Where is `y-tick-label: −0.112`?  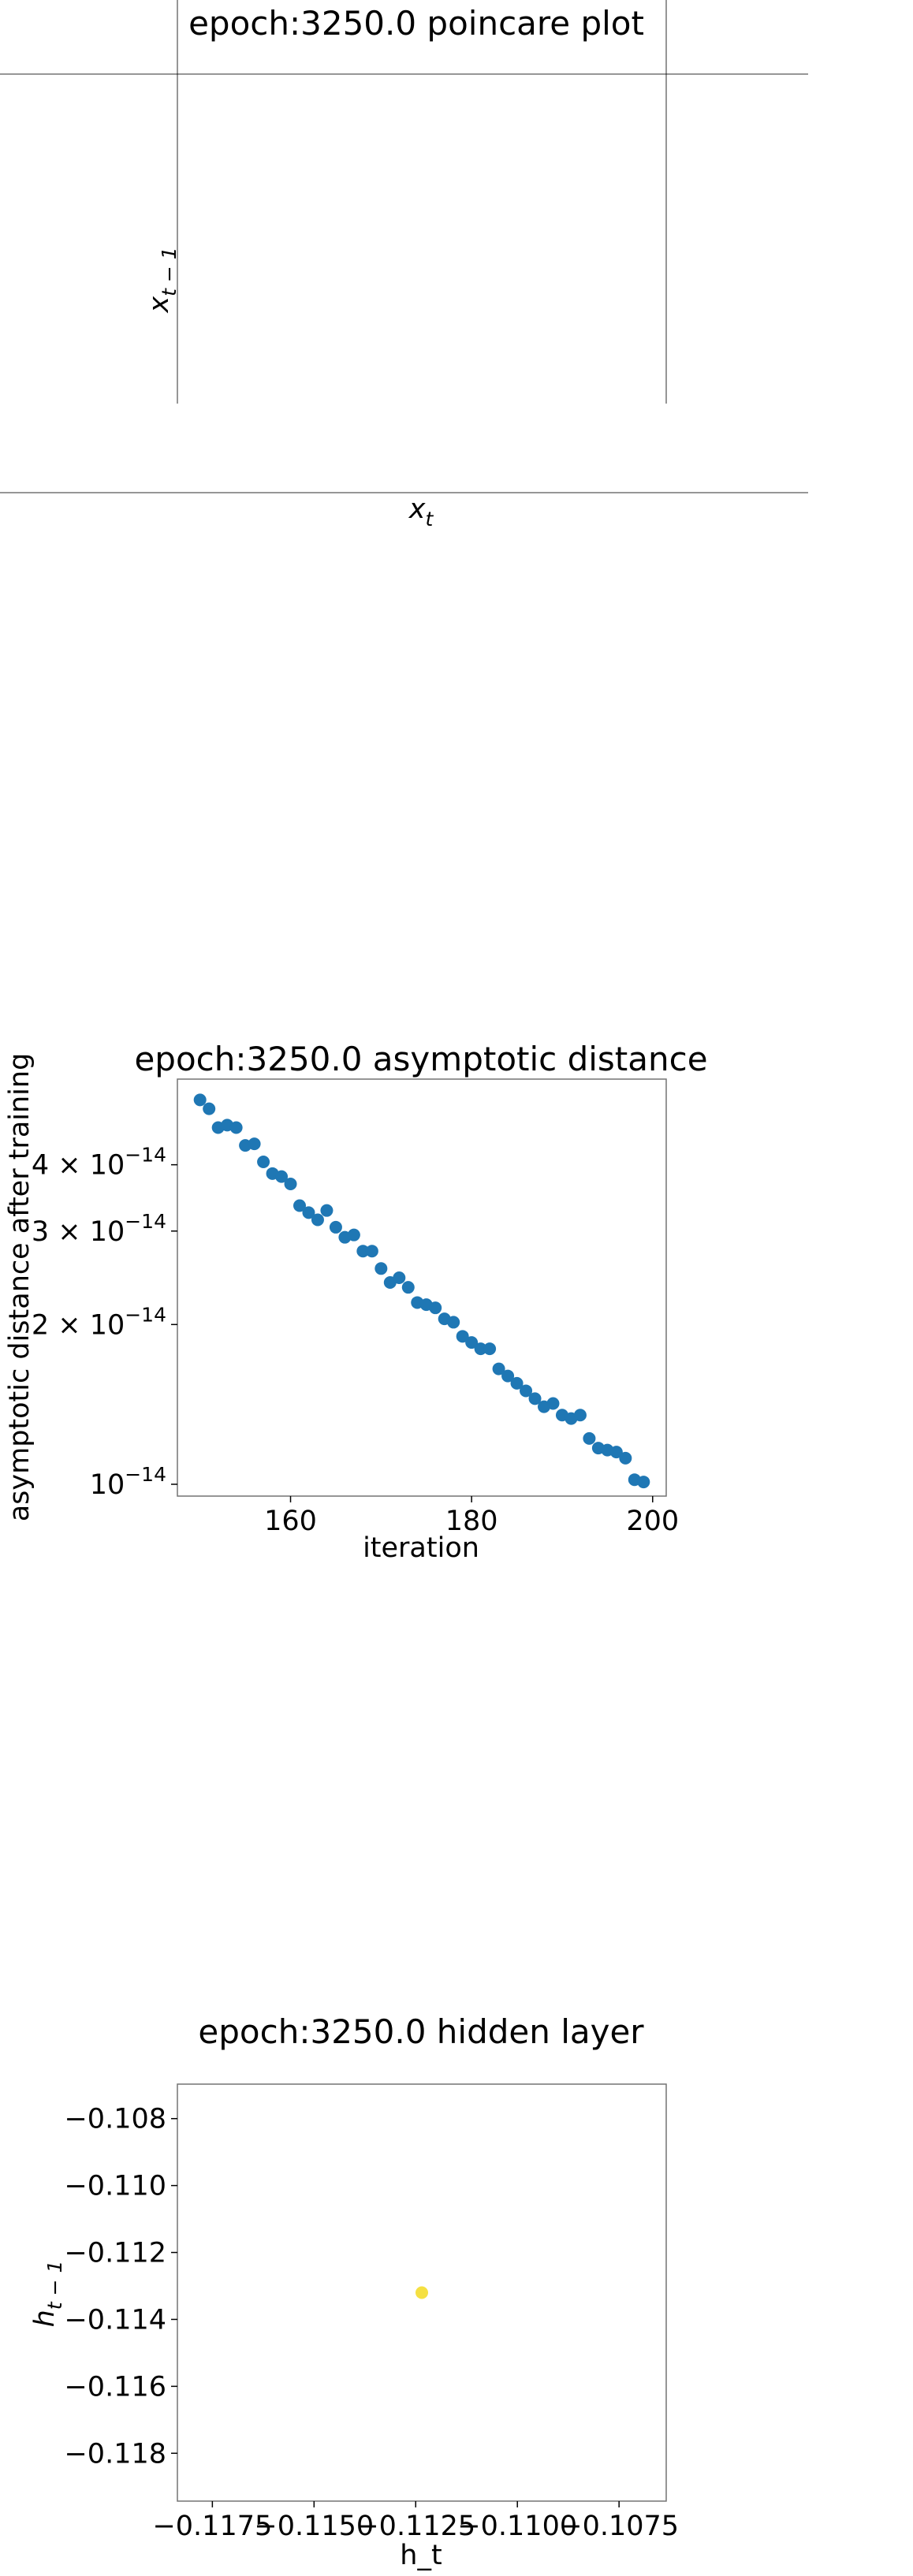
y-tick-label: −0.112 is located at coordinates (115, 2253).